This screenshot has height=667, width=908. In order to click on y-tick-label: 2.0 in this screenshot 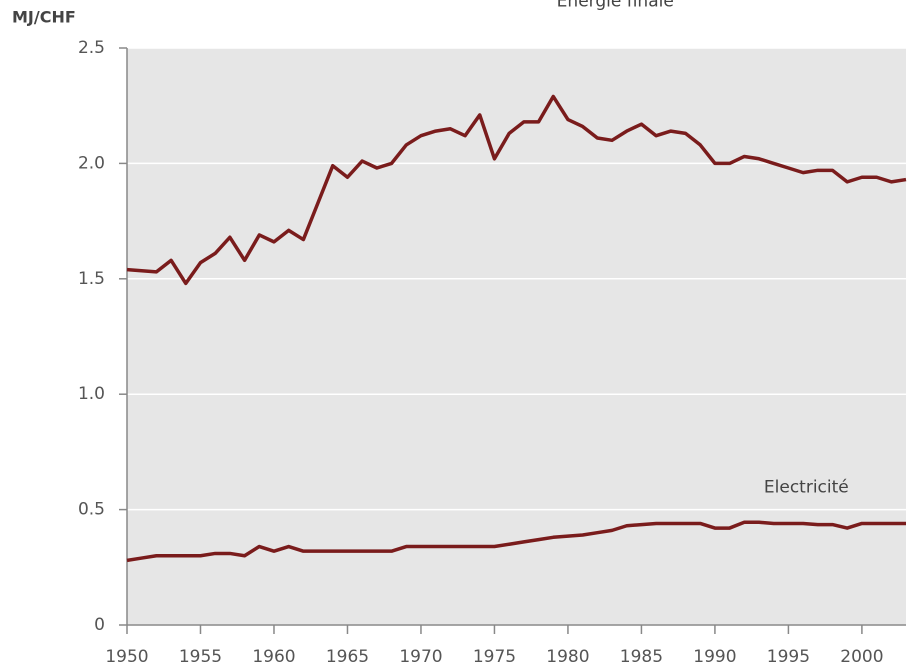, I will do `click(91, 163)`.